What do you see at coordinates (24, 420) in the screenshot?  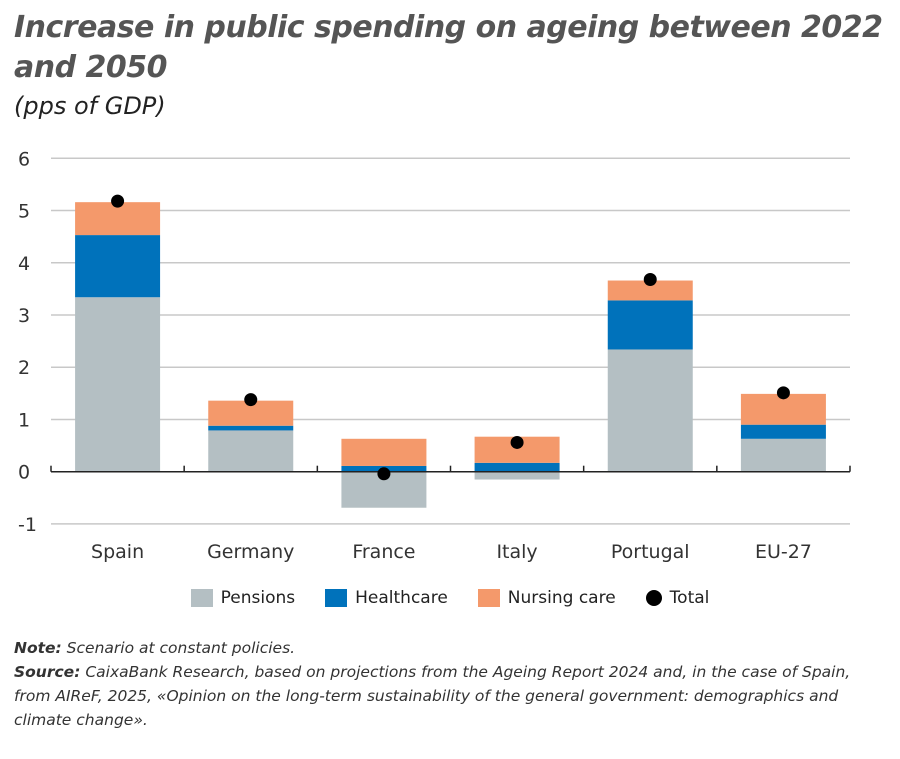 I see `y-tick-label: 1` at bounding box center [24, 420].